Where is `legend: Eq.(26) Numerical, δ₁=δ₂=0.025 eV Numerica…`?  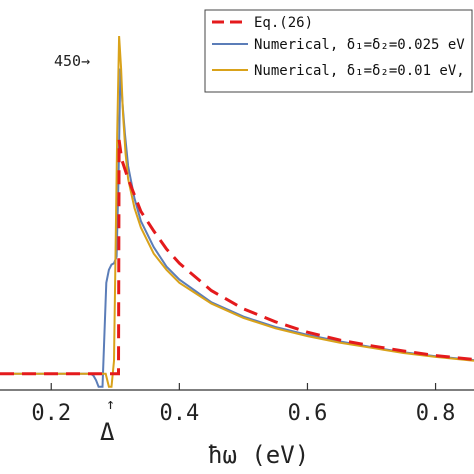 legend: Eq.(26) Numerical, δ₁=δ₂=0.025 eV Numerica… is located at coordinates (338, 51).